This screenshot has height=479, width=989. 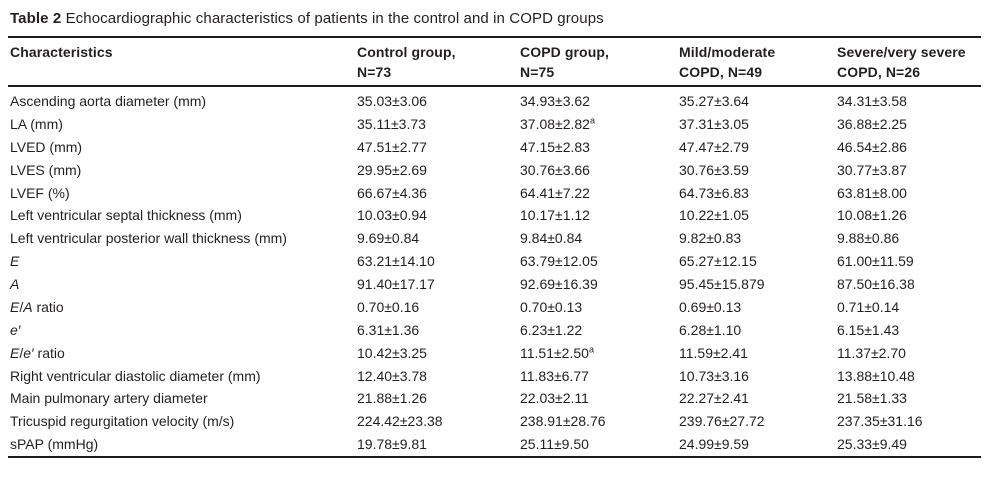 I want to click on cell-value: 35.27±3.64, so click(x=714, y=101).